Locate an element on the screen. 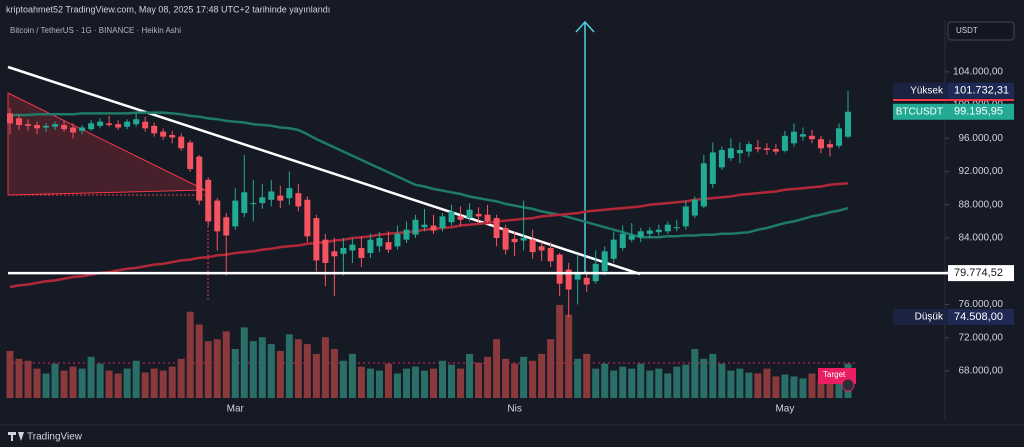  y-tick-label: 84.000,00 is located at coordinates (981, 238).